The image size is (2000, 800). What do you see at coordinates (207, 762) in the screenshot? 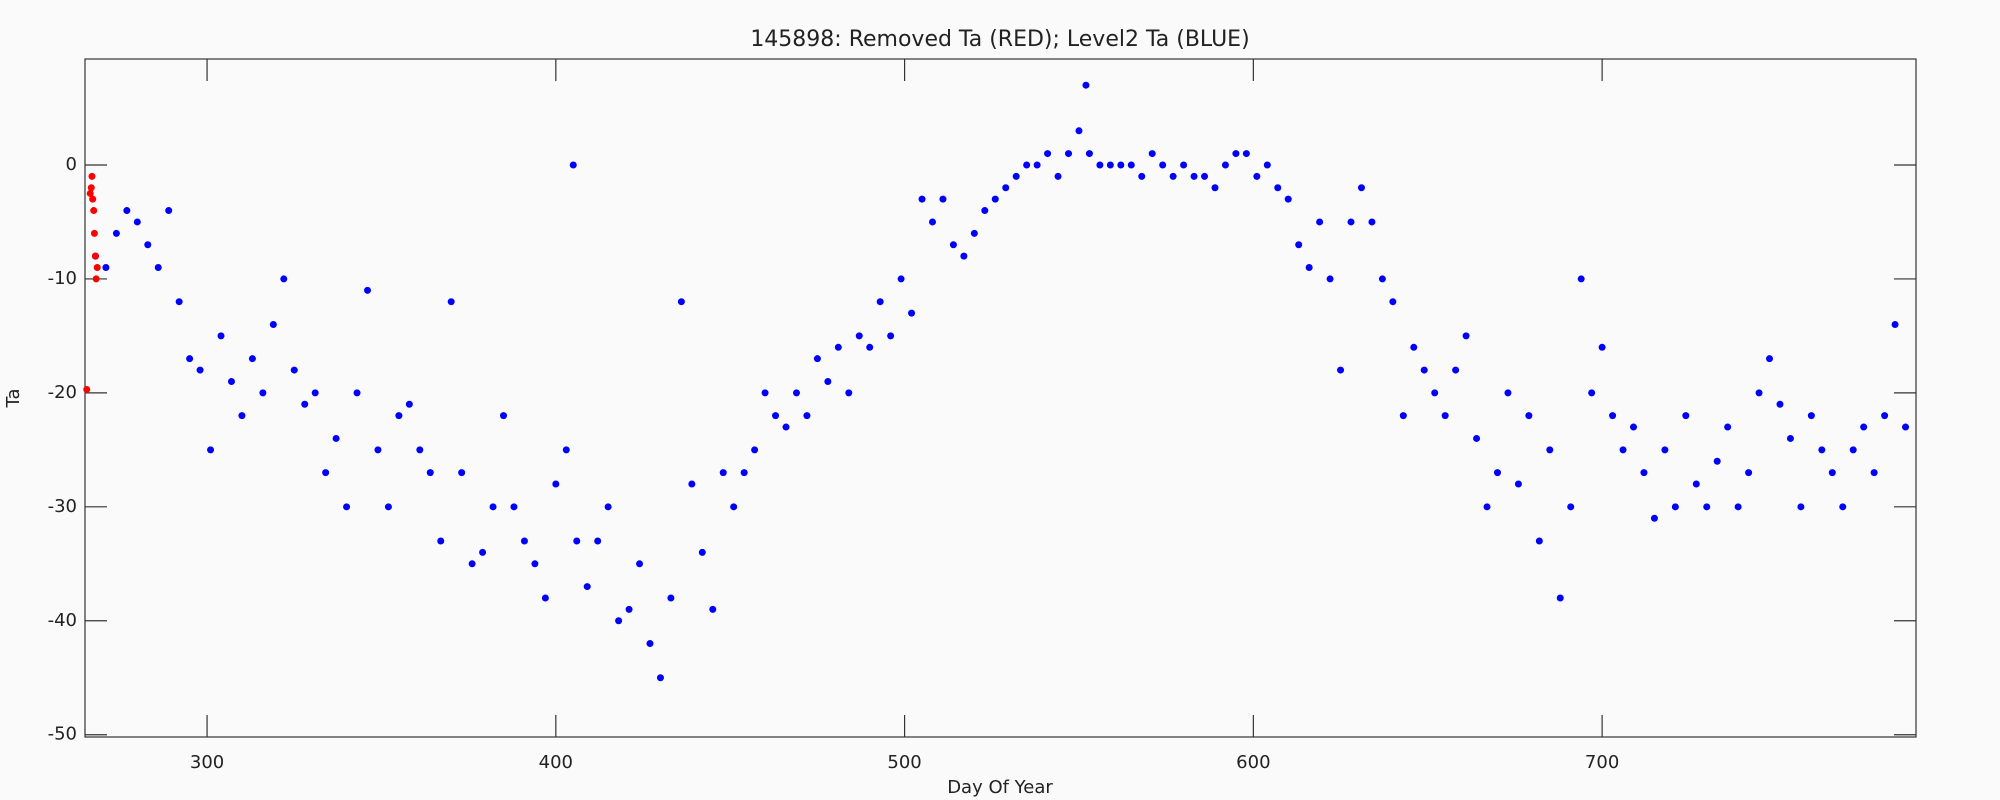
I see `x-tick-label: 300` at bounding box center [207, 762].